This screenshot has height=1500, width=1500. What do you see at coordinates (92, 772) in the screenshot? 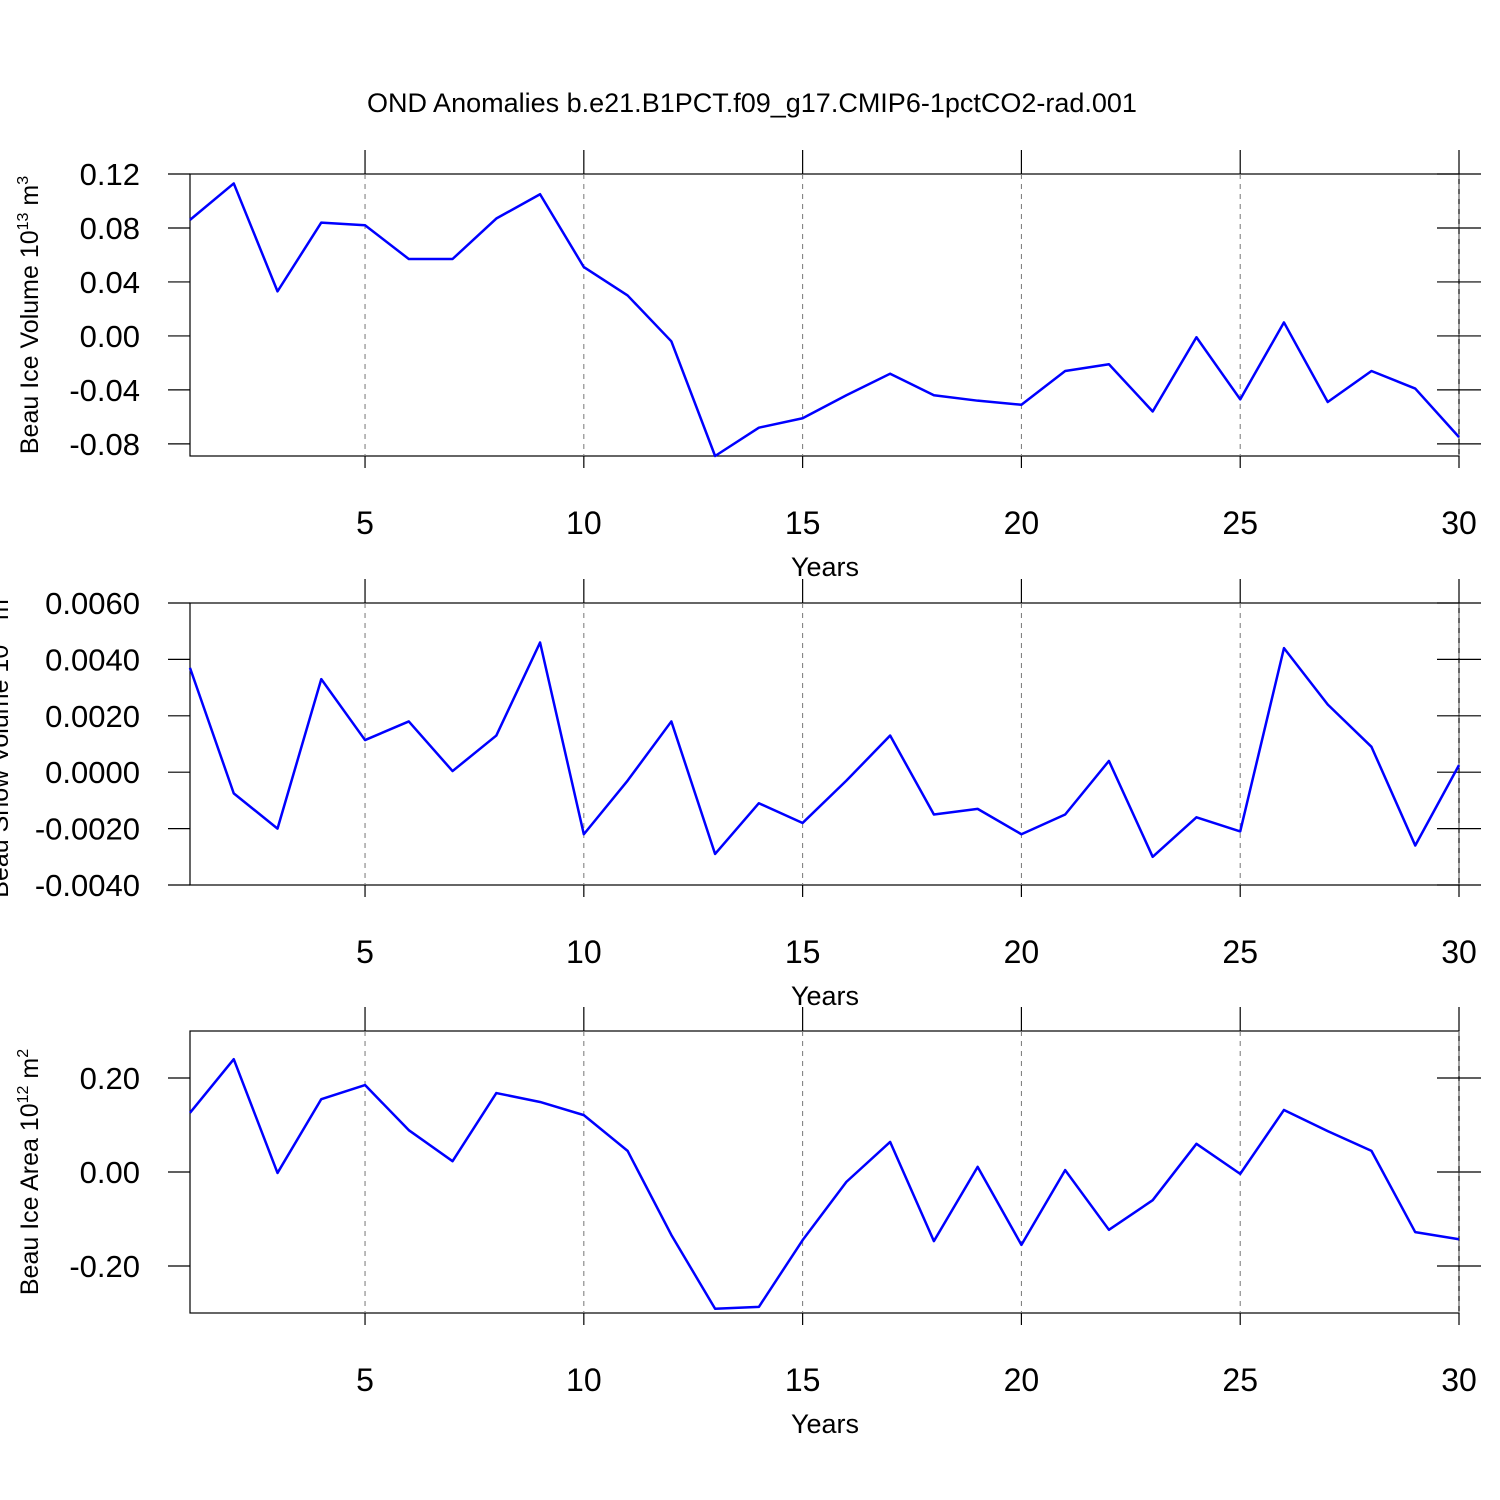
I see `y-tick-label: 0.0000` at bounding box center [92, 772].